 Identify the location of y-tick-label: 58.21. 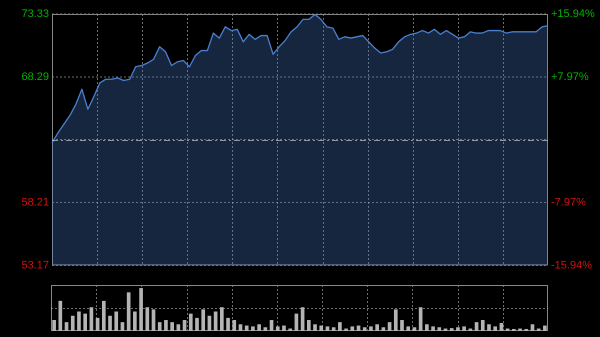
(35, 202).